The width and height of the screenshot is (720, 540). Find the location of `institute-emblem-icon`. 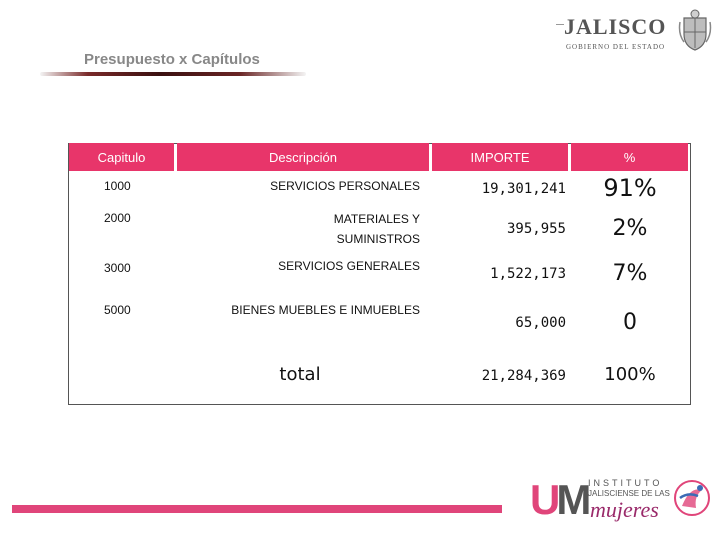

institute-emblem-icon is located at coordinates (692, 498).